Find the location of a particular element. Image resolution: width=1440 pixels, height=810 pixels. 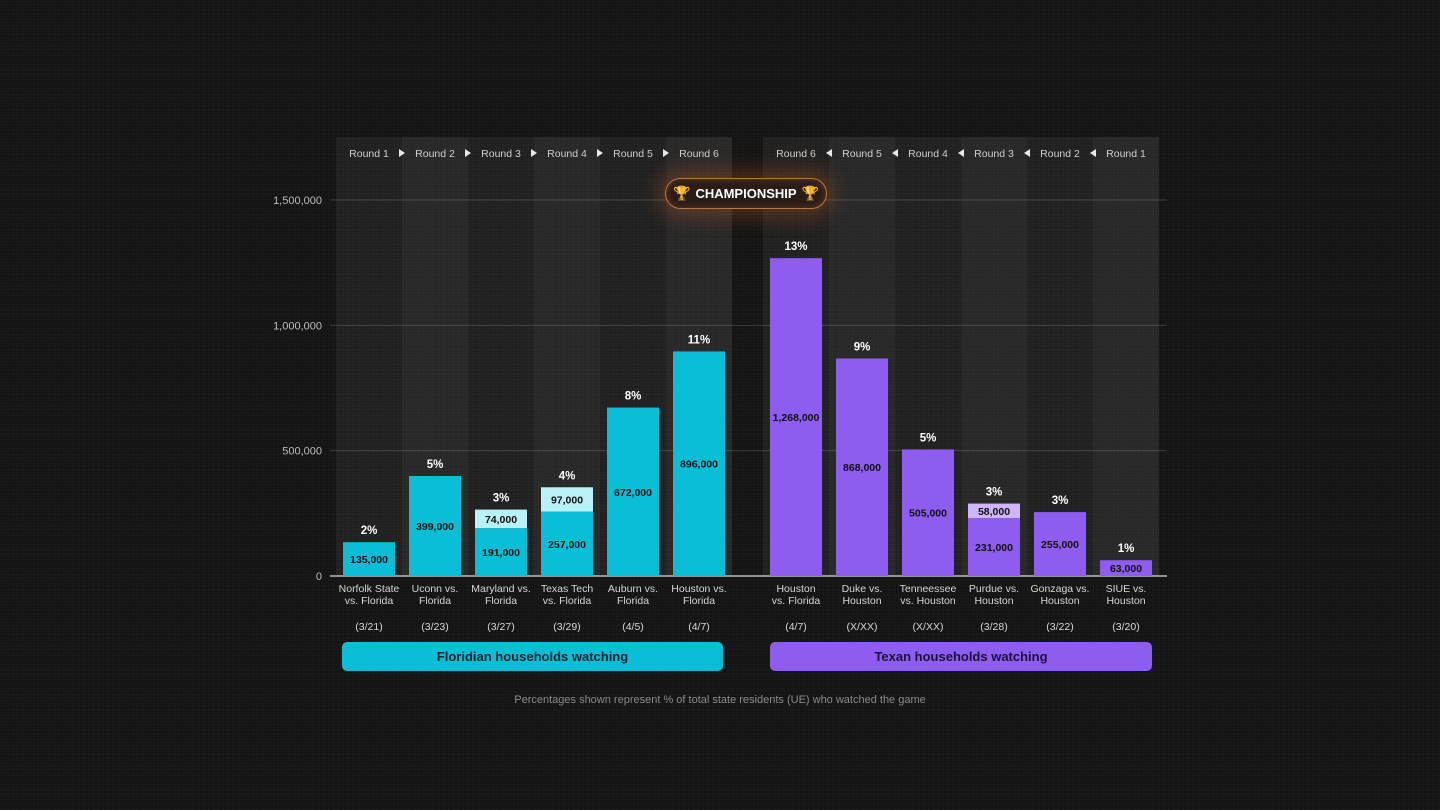

y-tick-label: 500,000 is located at coordinates (302, 452).